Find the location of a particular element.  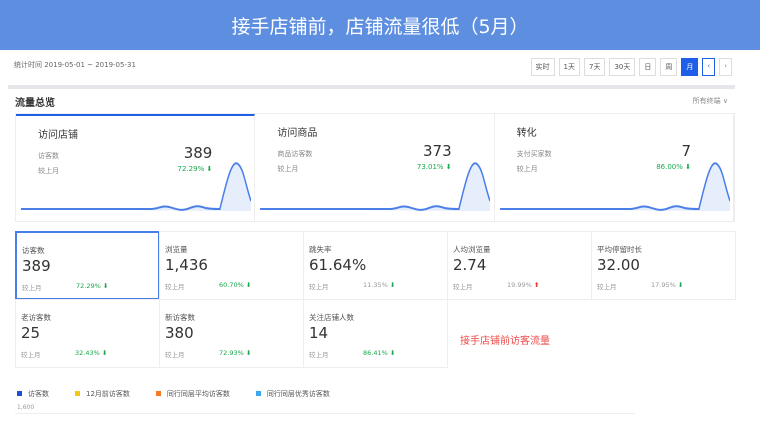

period-0: 实时 is located at coordinates (542, 67).